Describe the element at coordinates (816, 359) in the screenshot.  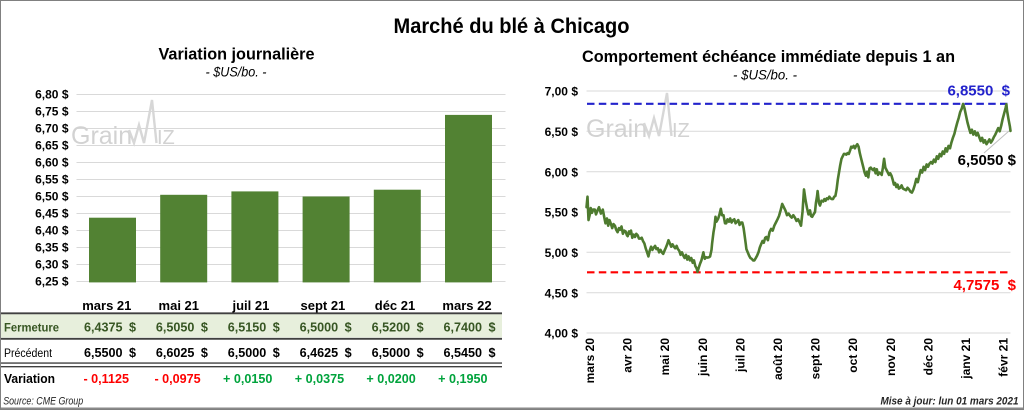
I see `svg-text: sept 20` at that location.